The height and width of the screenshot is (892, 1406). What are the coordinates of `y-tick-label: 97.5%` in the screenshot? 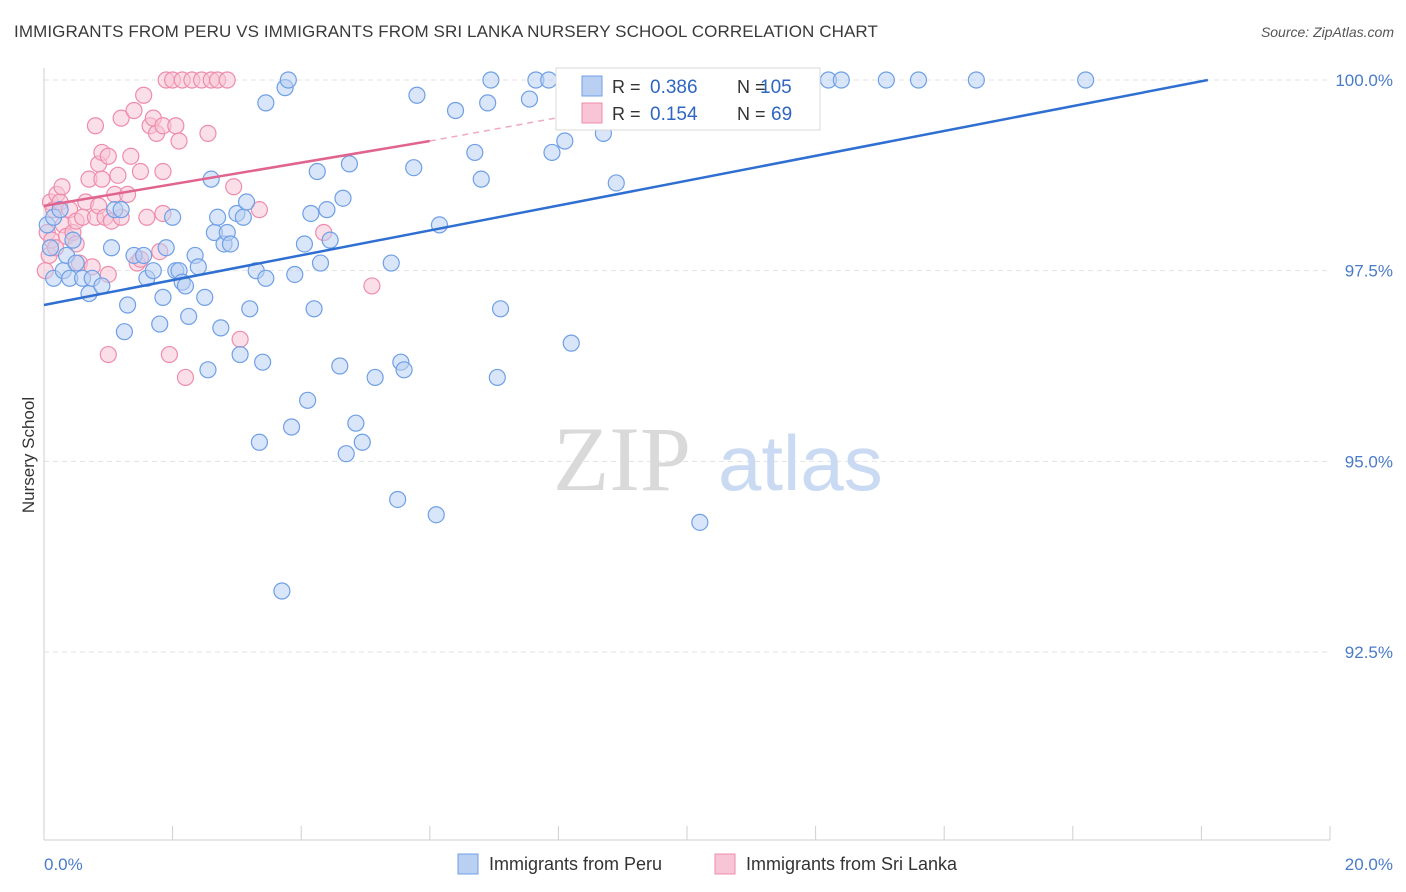 It's located at (1369, 271).